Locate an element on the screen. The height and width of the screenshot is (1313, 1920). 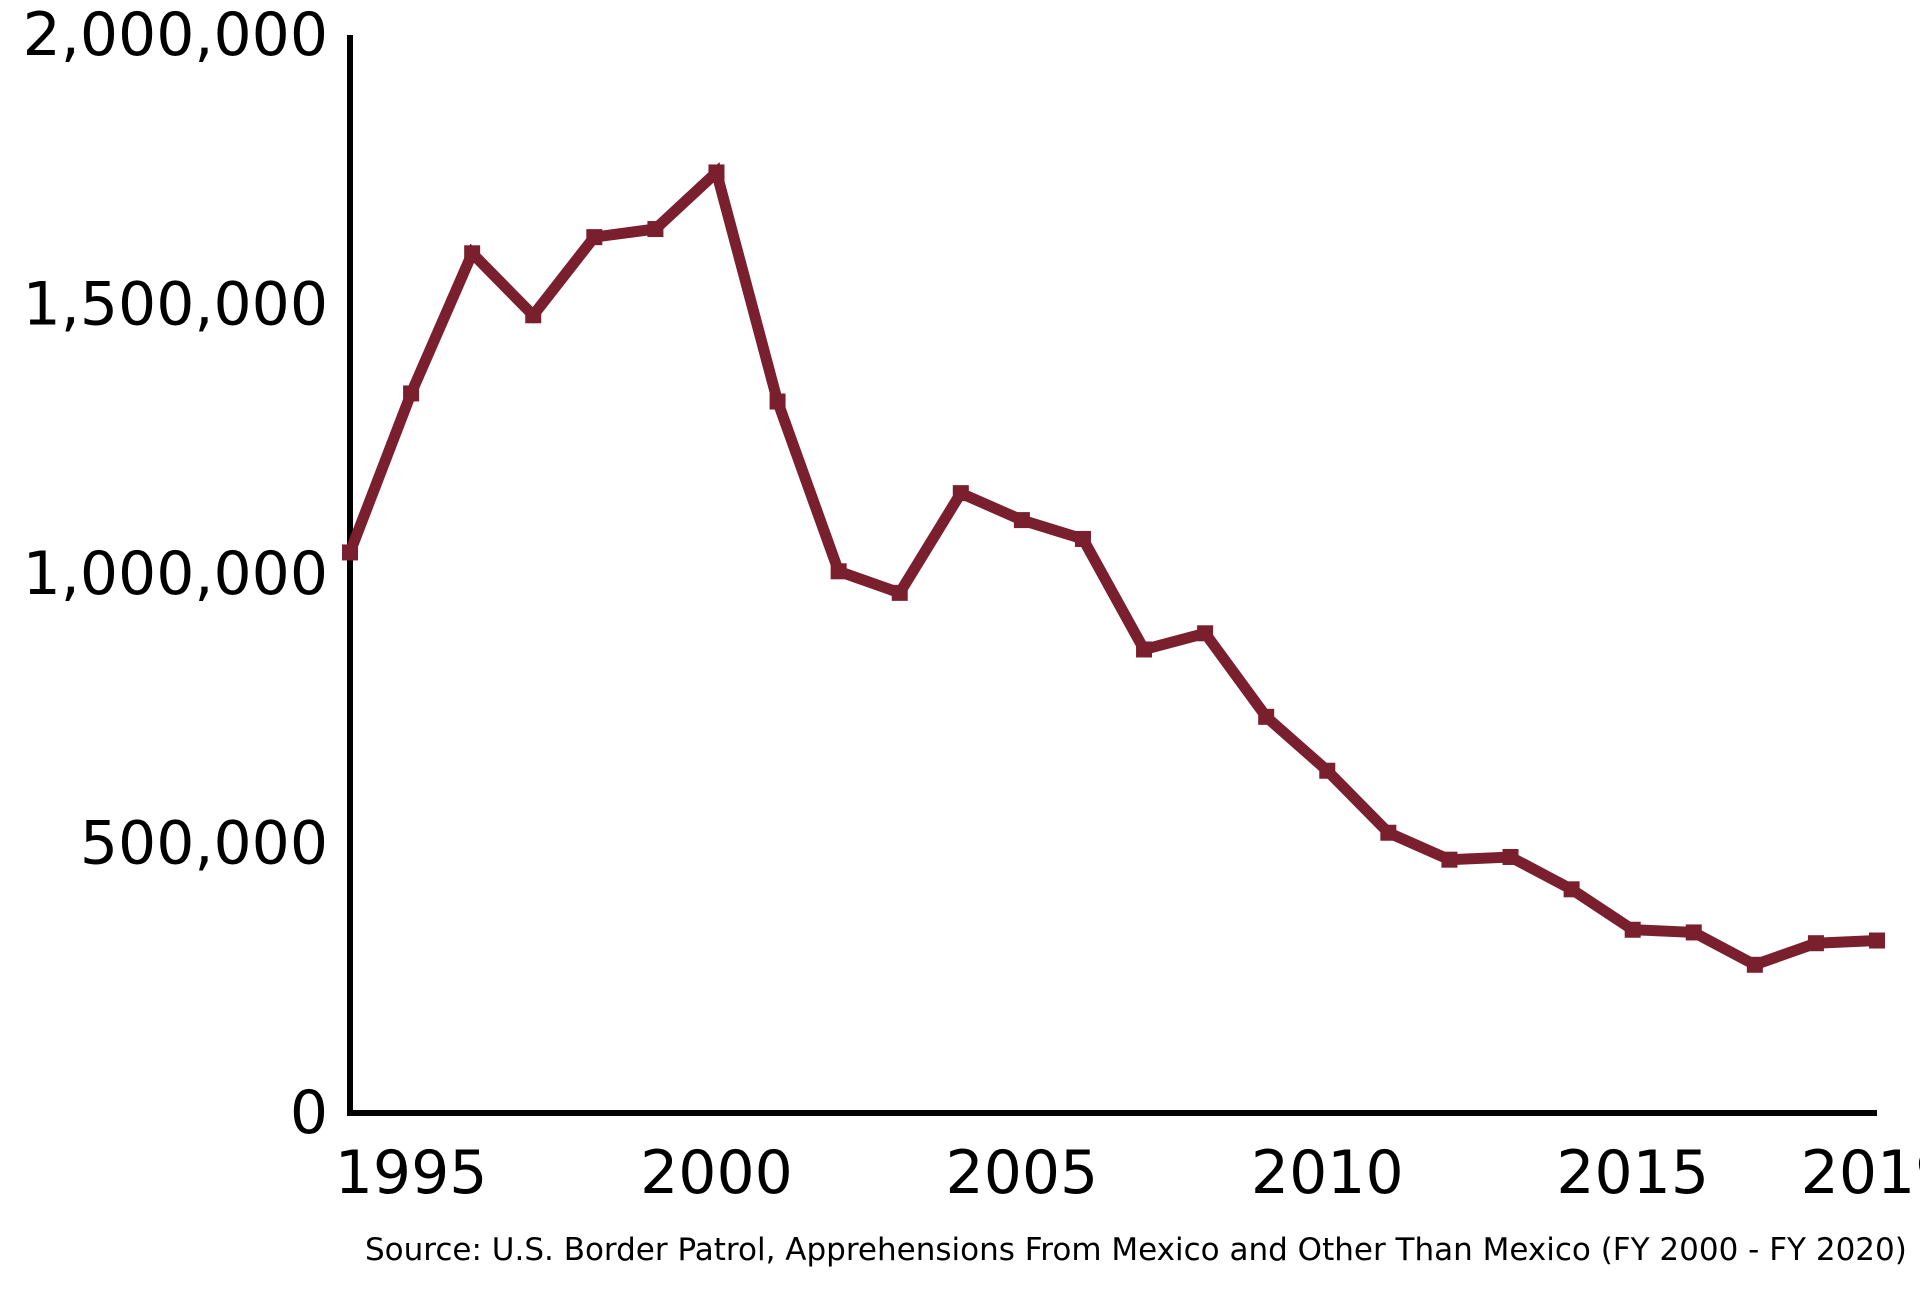
y-tick-label: 2,000,000 is located at coordinates (175, 35).